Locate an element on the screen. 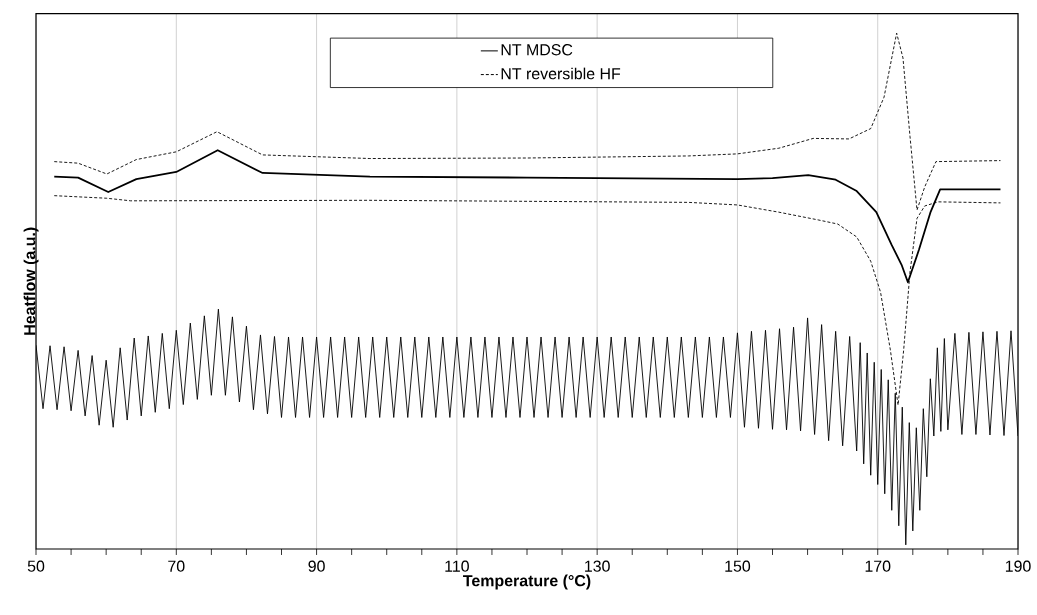  x-tick-label: 150 is located at coordinates (738, 566).